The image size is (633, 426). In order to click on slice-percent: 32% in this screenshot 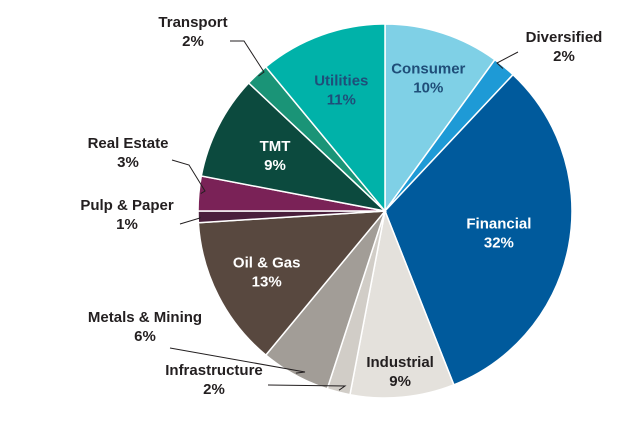, I will do `click(499, 243)`.